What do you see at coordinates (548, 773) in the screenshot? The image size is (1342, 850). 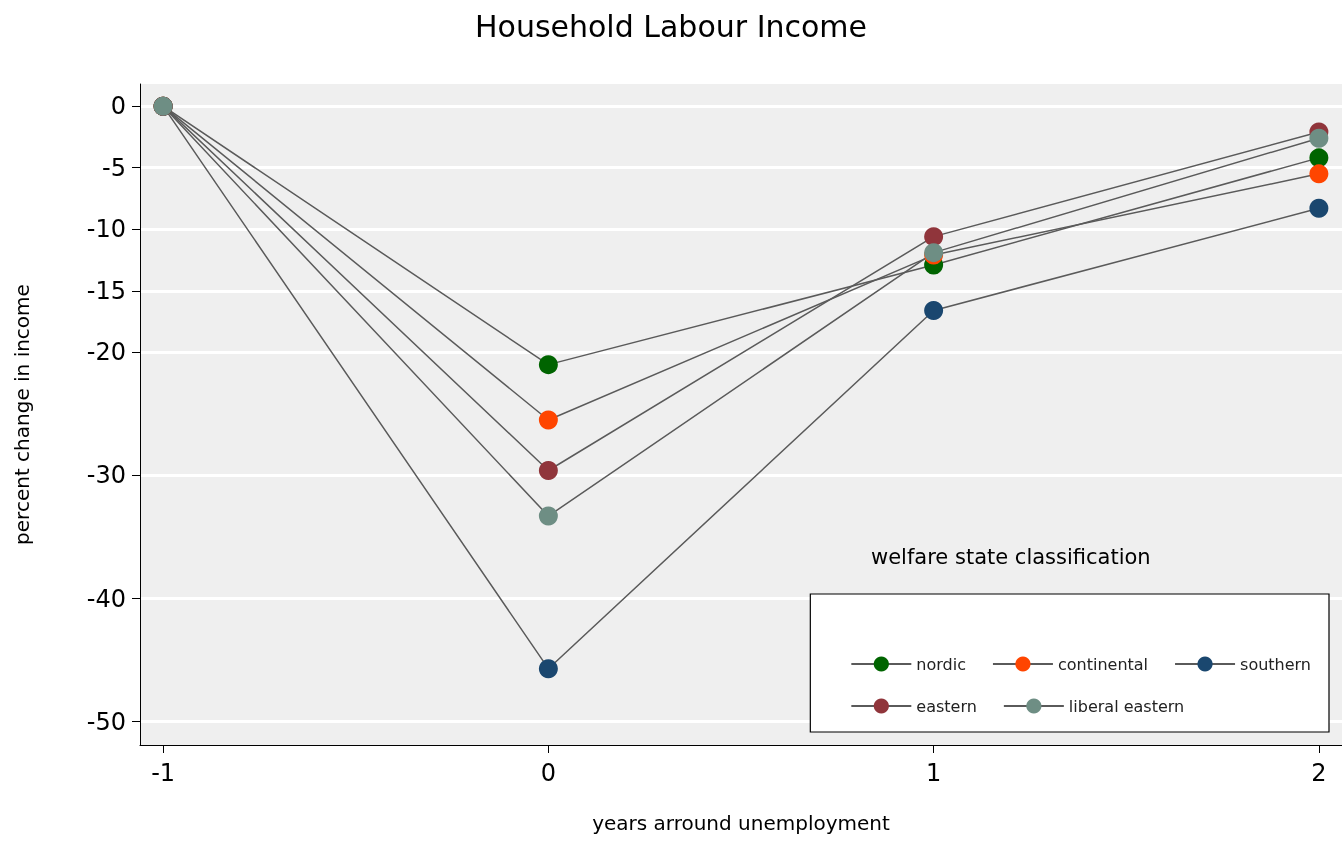 I see `x-tick-label: 0` at bounding box center [548, 773].